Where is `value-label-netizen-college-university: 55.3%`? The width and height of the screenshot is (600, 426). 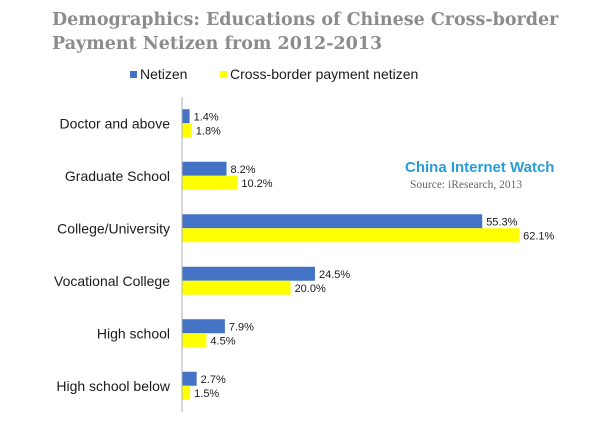
value-label-netizen-college-university: 55.3% is located at coordinates (501, 222).